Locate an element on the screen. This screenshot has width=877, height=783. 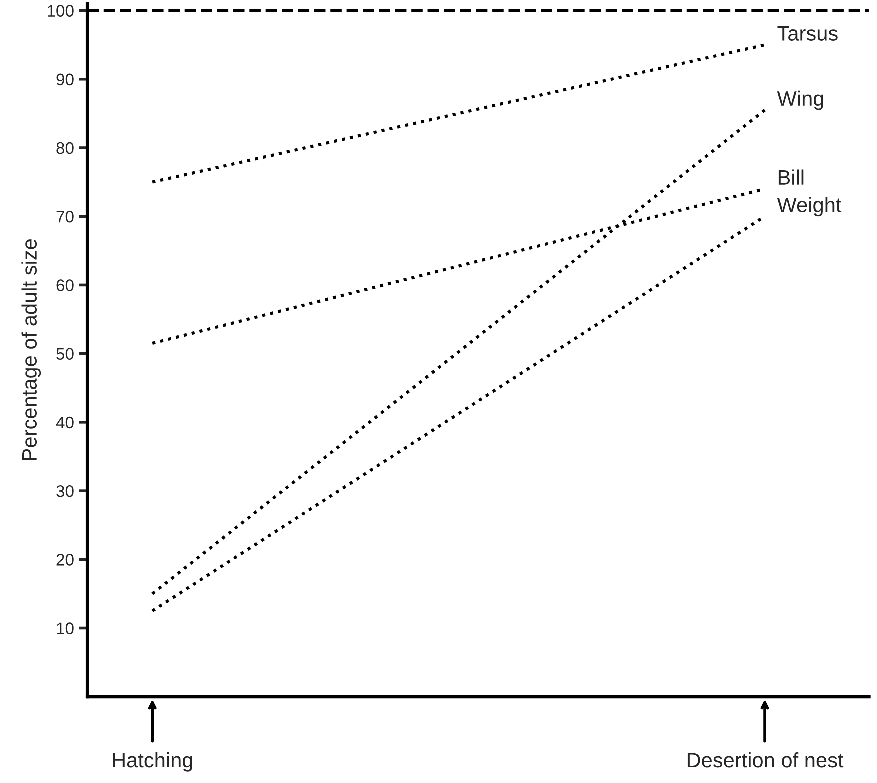
y-tick-label: 30 is located at coordinates (65, 491).